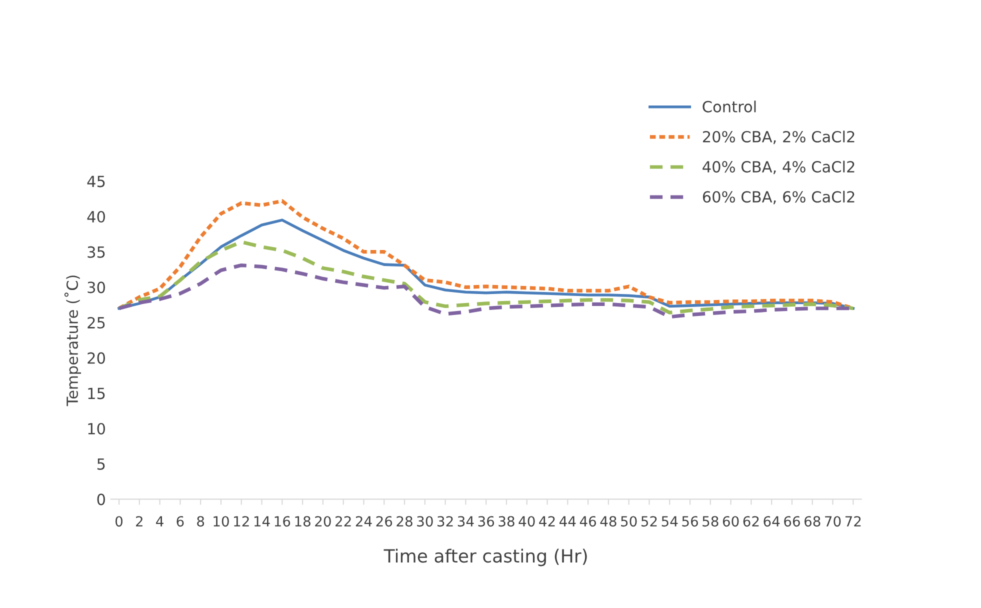 Image resolution: width=981 pixels, height=608 pixels. What do you see at coordinates (96, 428) in the screenshot?
I see `y-tick-label: 10` at bounding box center [96, 428].